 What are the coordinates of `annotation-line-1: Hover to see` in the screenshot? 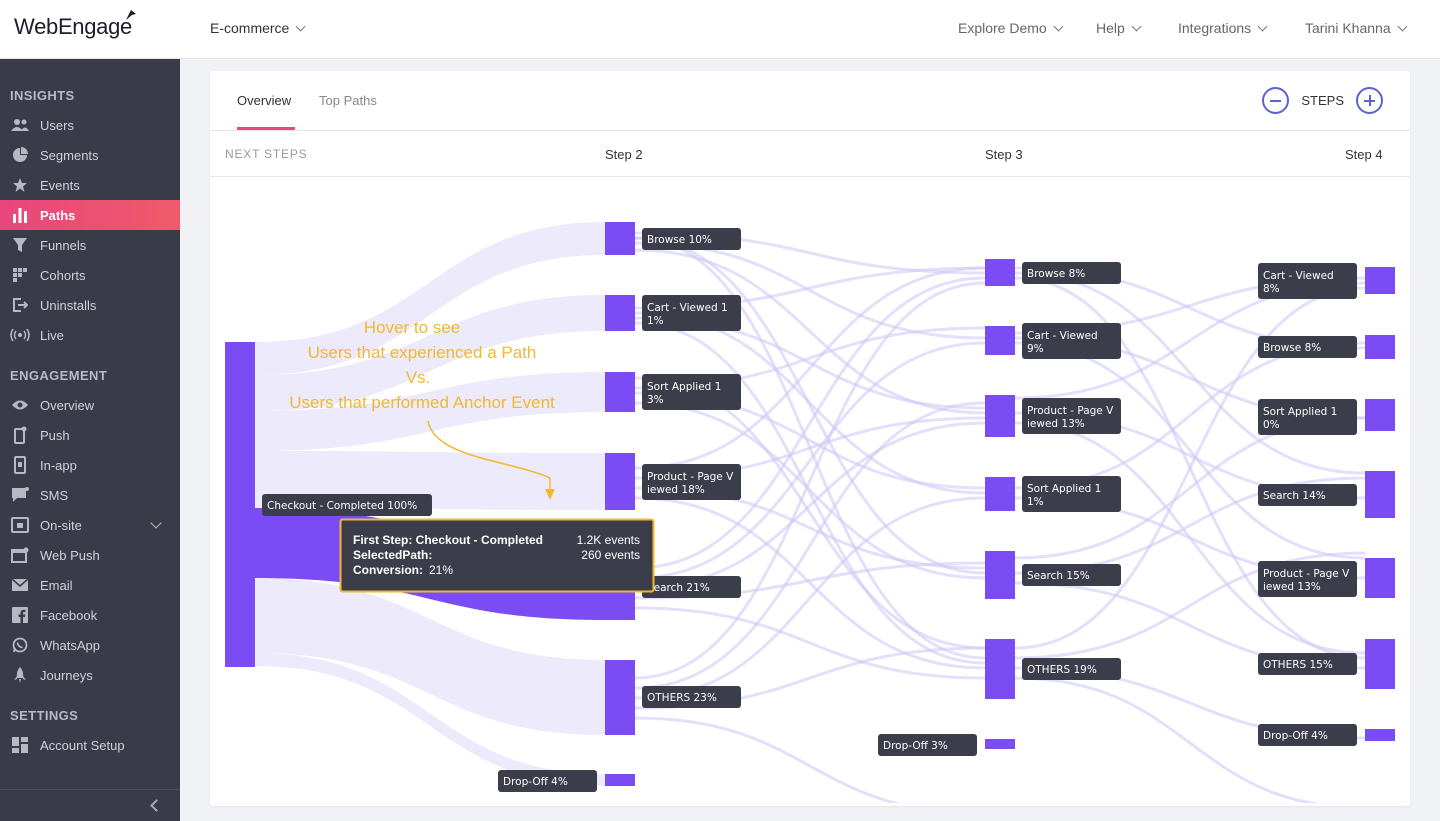 It's located at (412, 327).